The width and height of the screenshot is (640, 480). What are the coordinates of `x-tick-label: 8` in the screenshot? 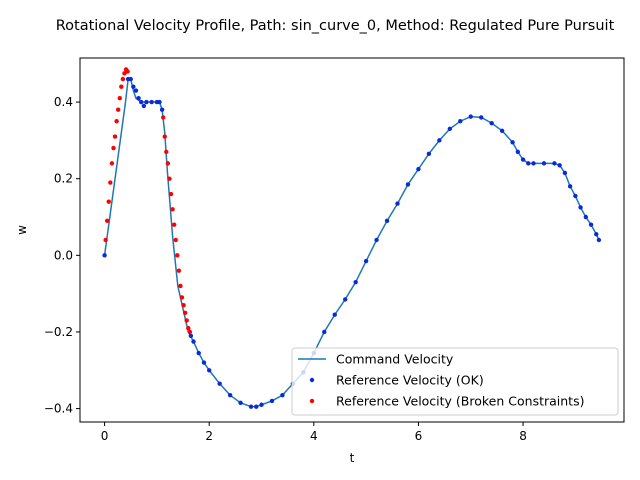 It's located at (523, 436).